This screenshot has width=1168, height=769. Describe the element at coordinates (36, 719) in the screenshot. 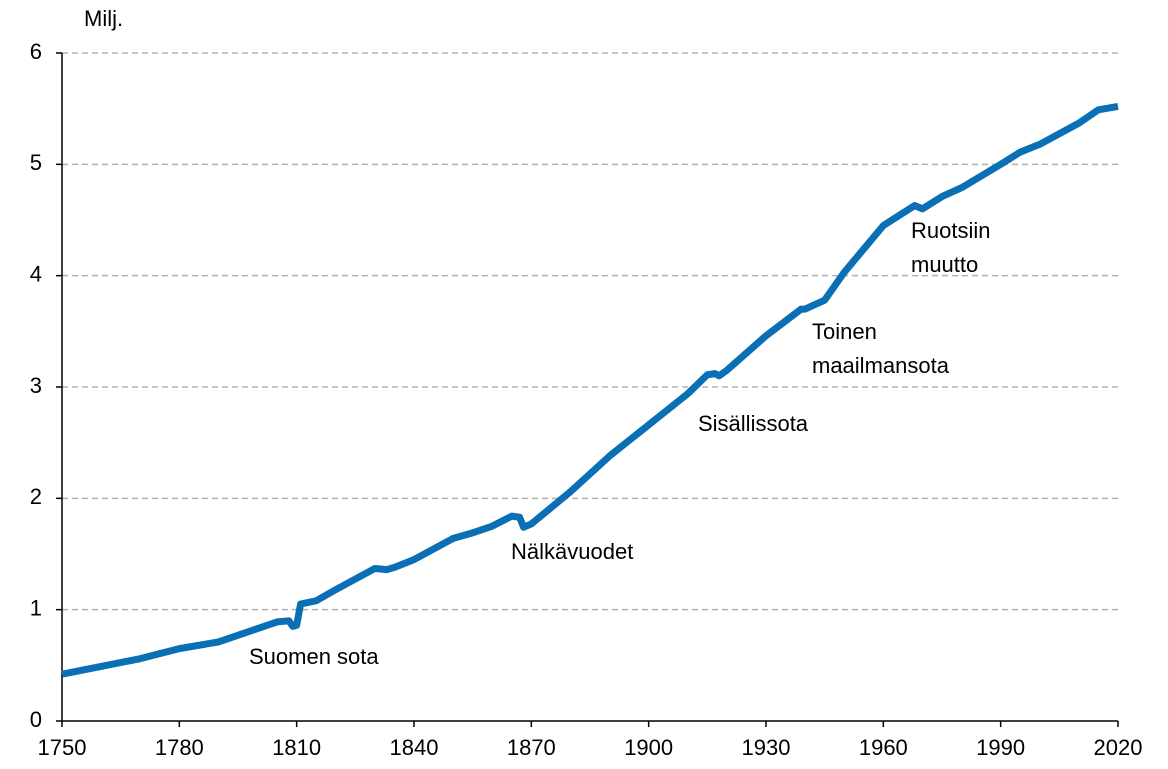

I see `y-tick-label: 0` at that location.